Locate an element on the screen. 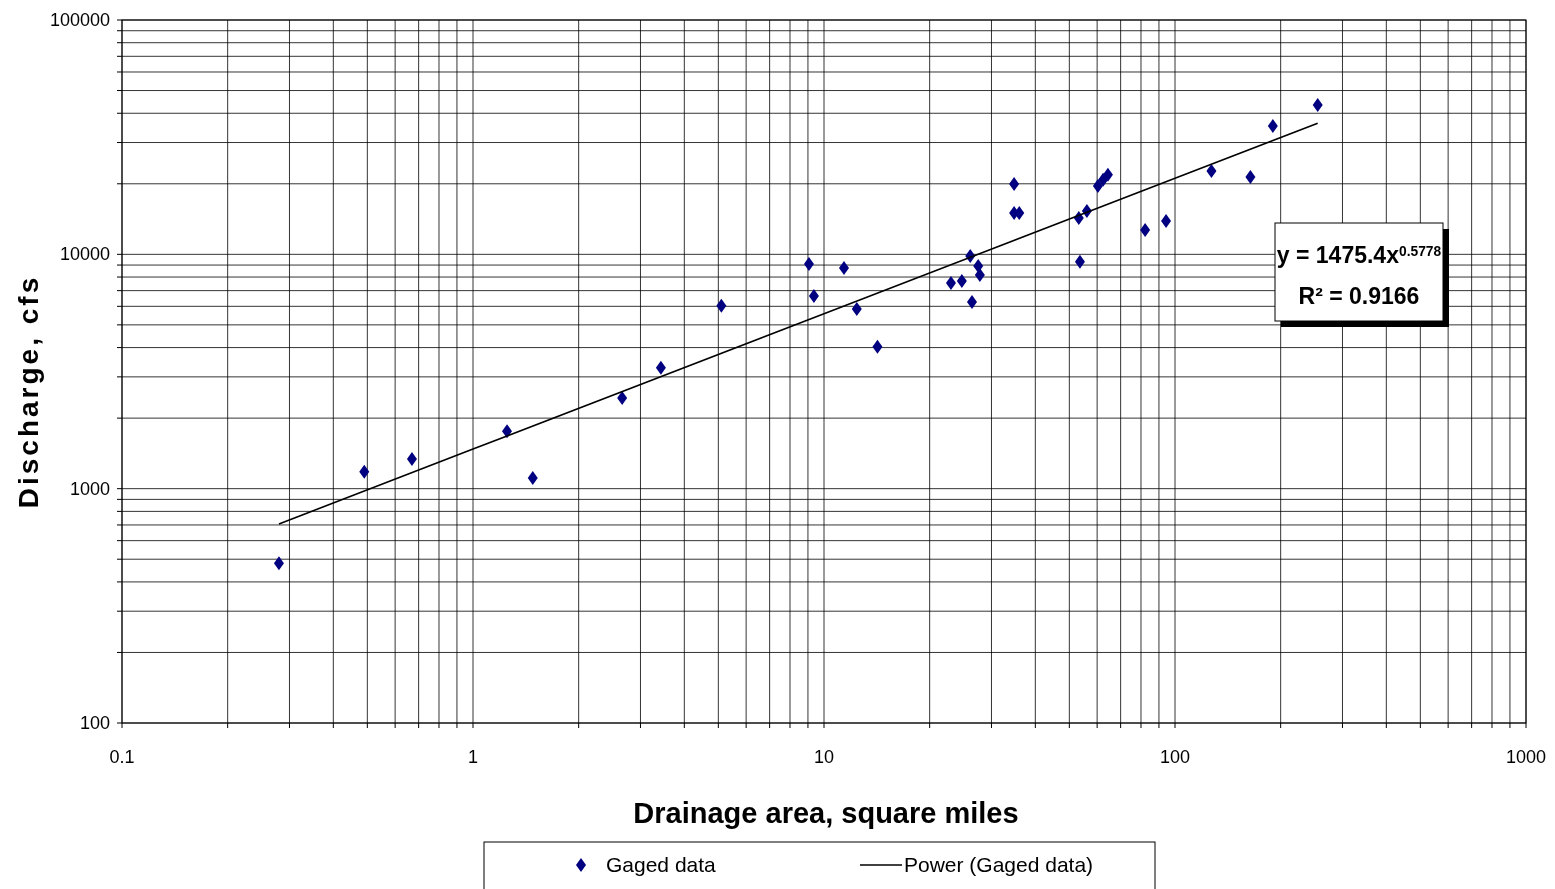  x-tick-label: 100 is located at coordinates (1175, 757).